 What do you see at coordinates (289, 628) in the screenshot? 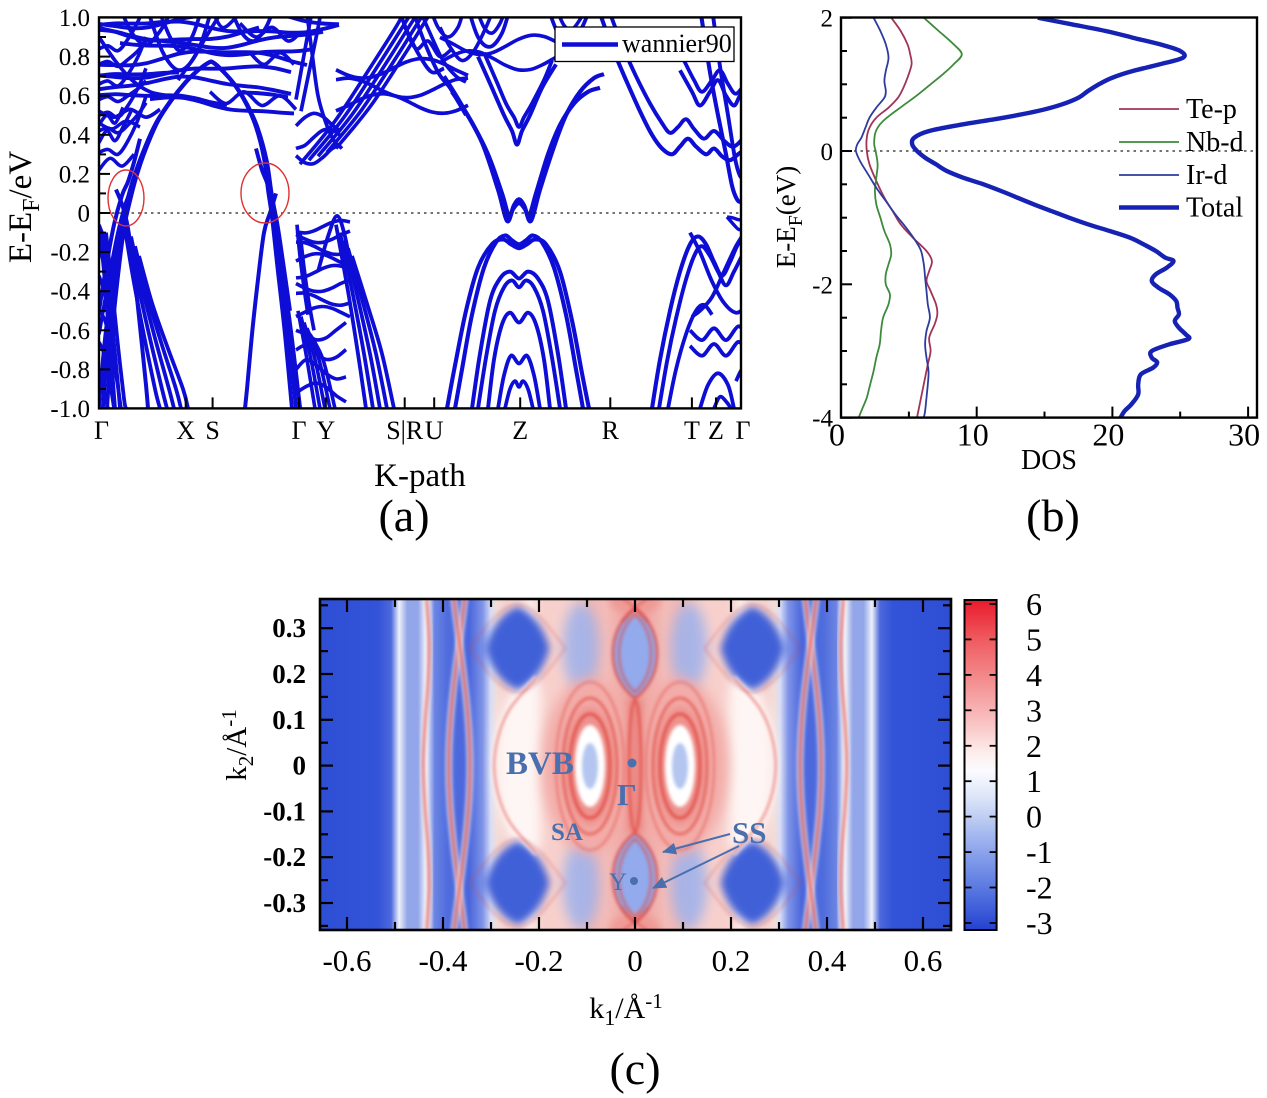
I see `svg-text: 0.3` at bounding box center [289, 628].